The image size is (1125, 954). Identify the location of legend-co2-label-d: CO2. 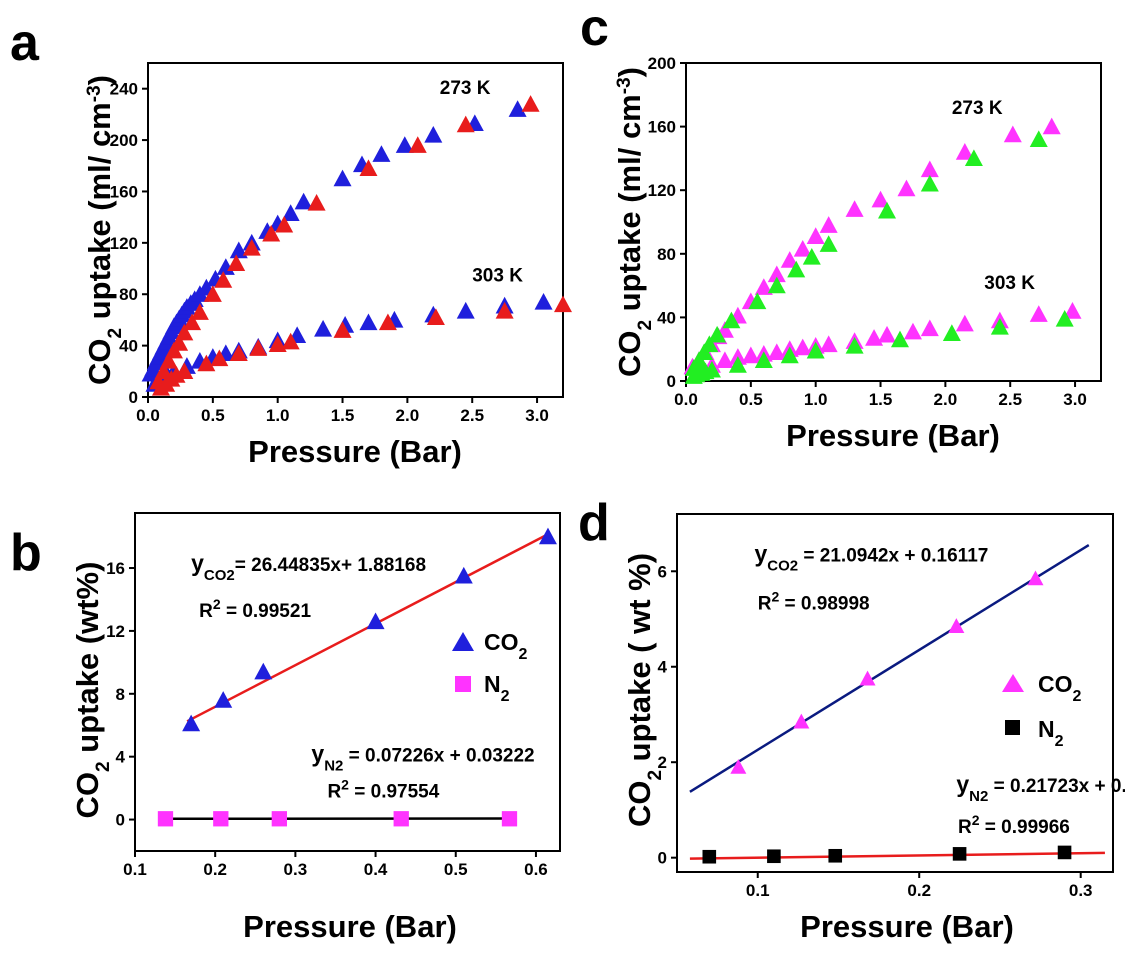
(1060, 688).